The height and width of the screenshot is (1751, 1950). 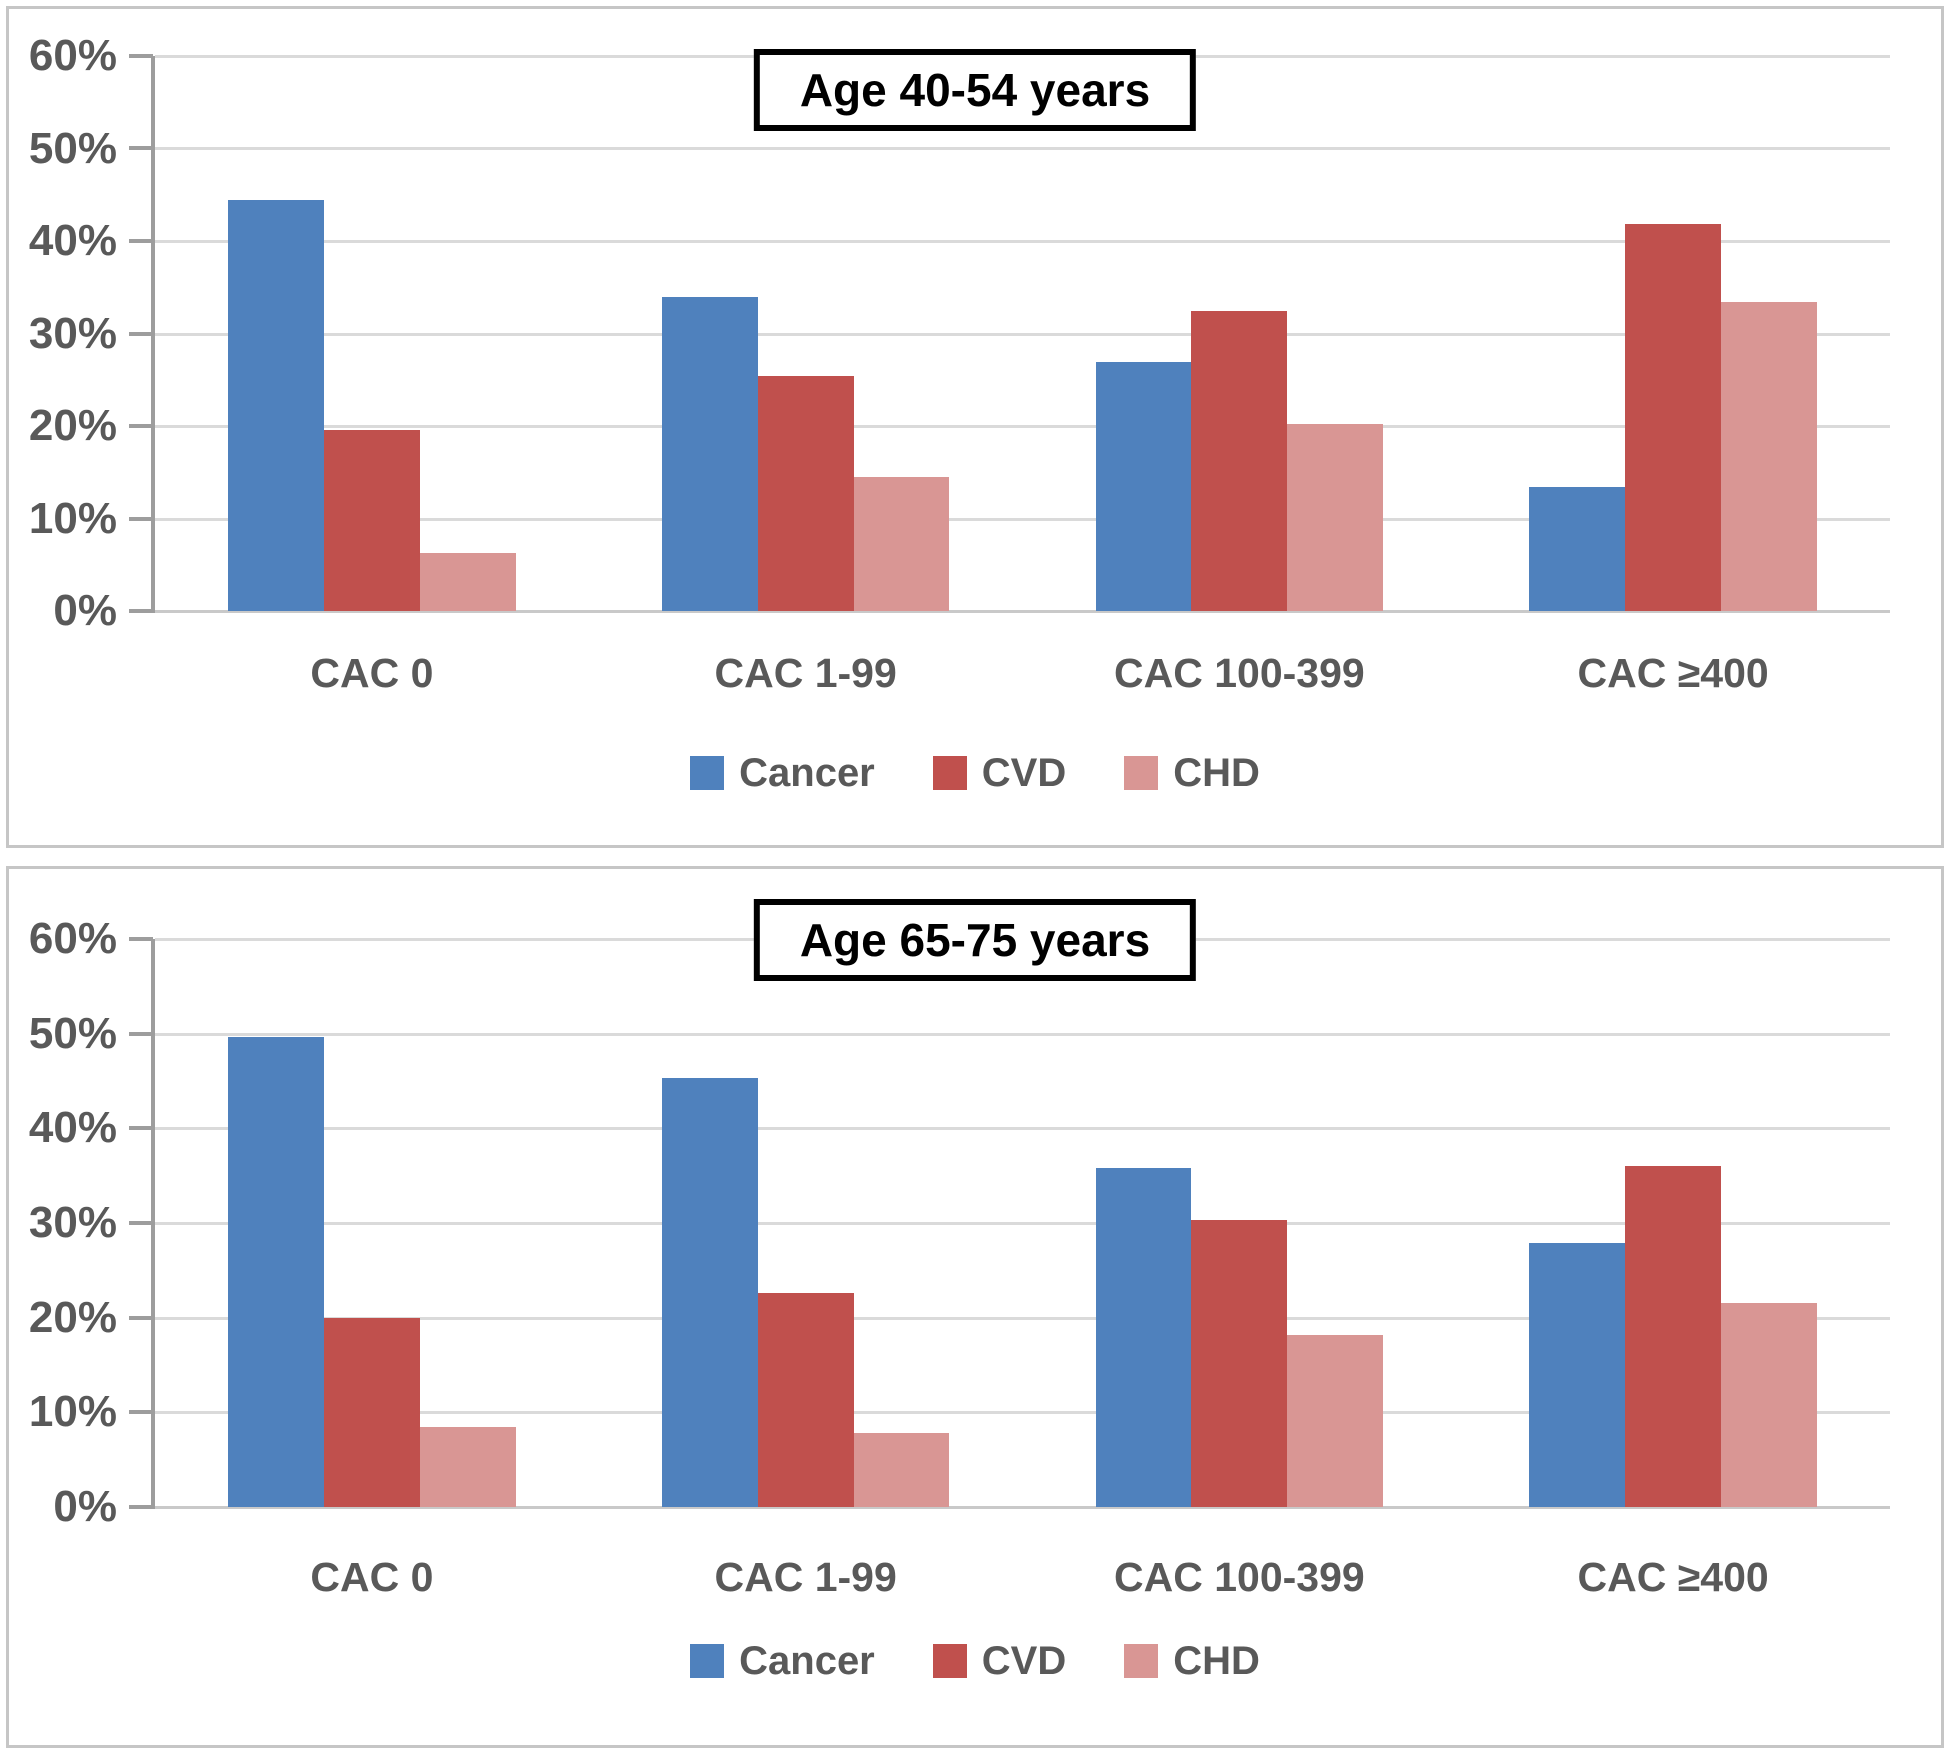 I want to click on y-axis-line, so click(x=153, y=334).